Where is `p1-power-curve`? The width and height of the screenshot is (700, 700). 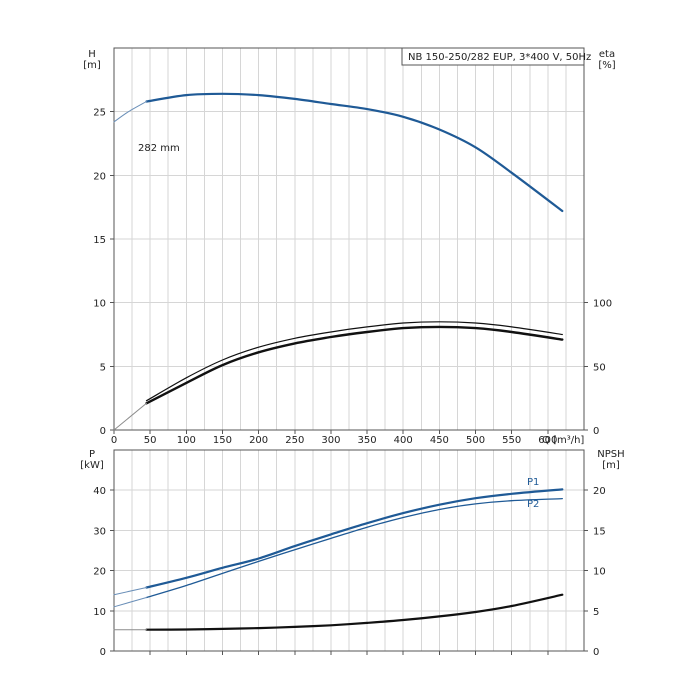
p1-power-curve is located at coordinates (354, 538).